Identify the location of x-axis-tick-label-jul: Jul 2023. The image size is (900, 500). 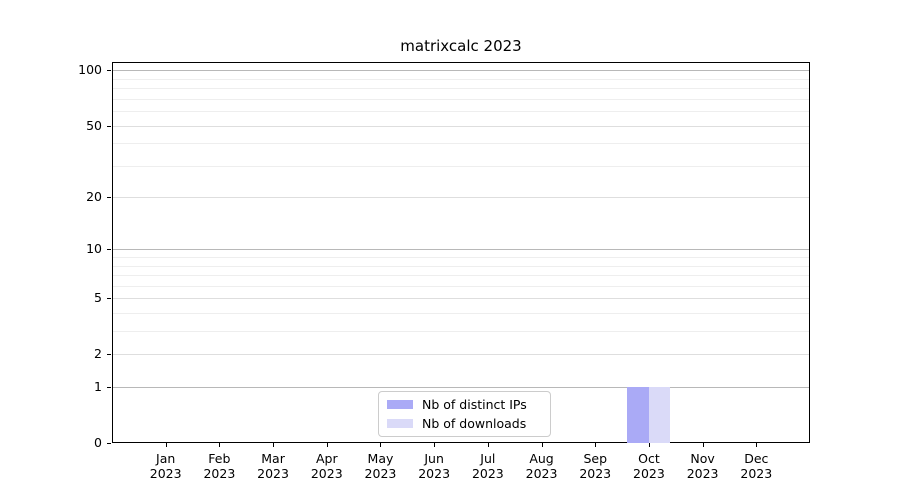
(487, 466).